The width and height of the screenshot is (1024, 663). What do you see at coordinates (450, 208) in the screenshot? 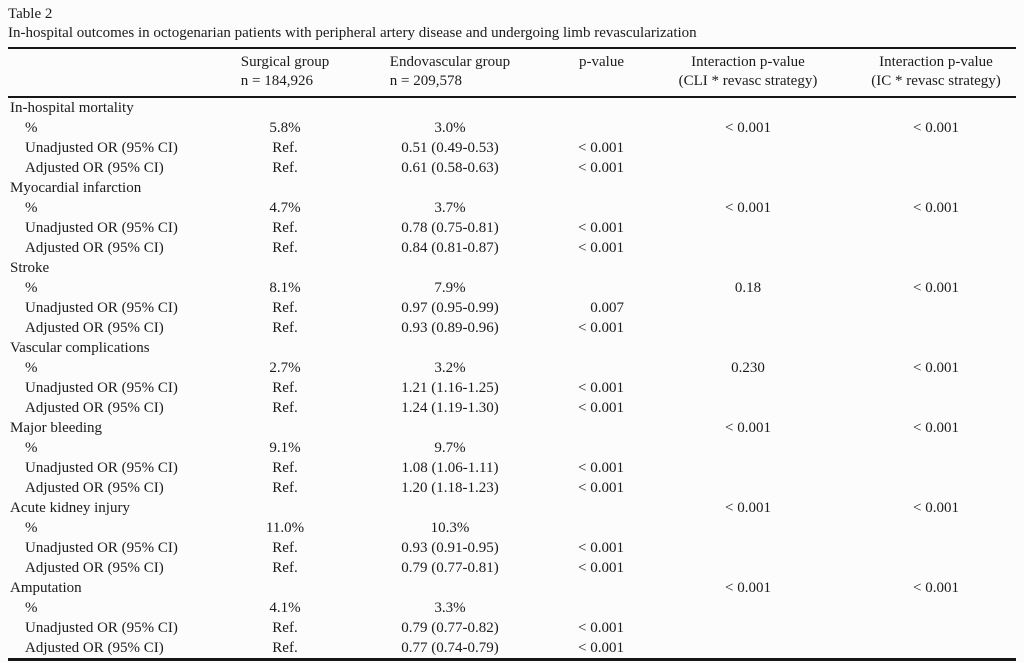
I see `endovascular-value: 3.7%` at bounding box center [450, 208].